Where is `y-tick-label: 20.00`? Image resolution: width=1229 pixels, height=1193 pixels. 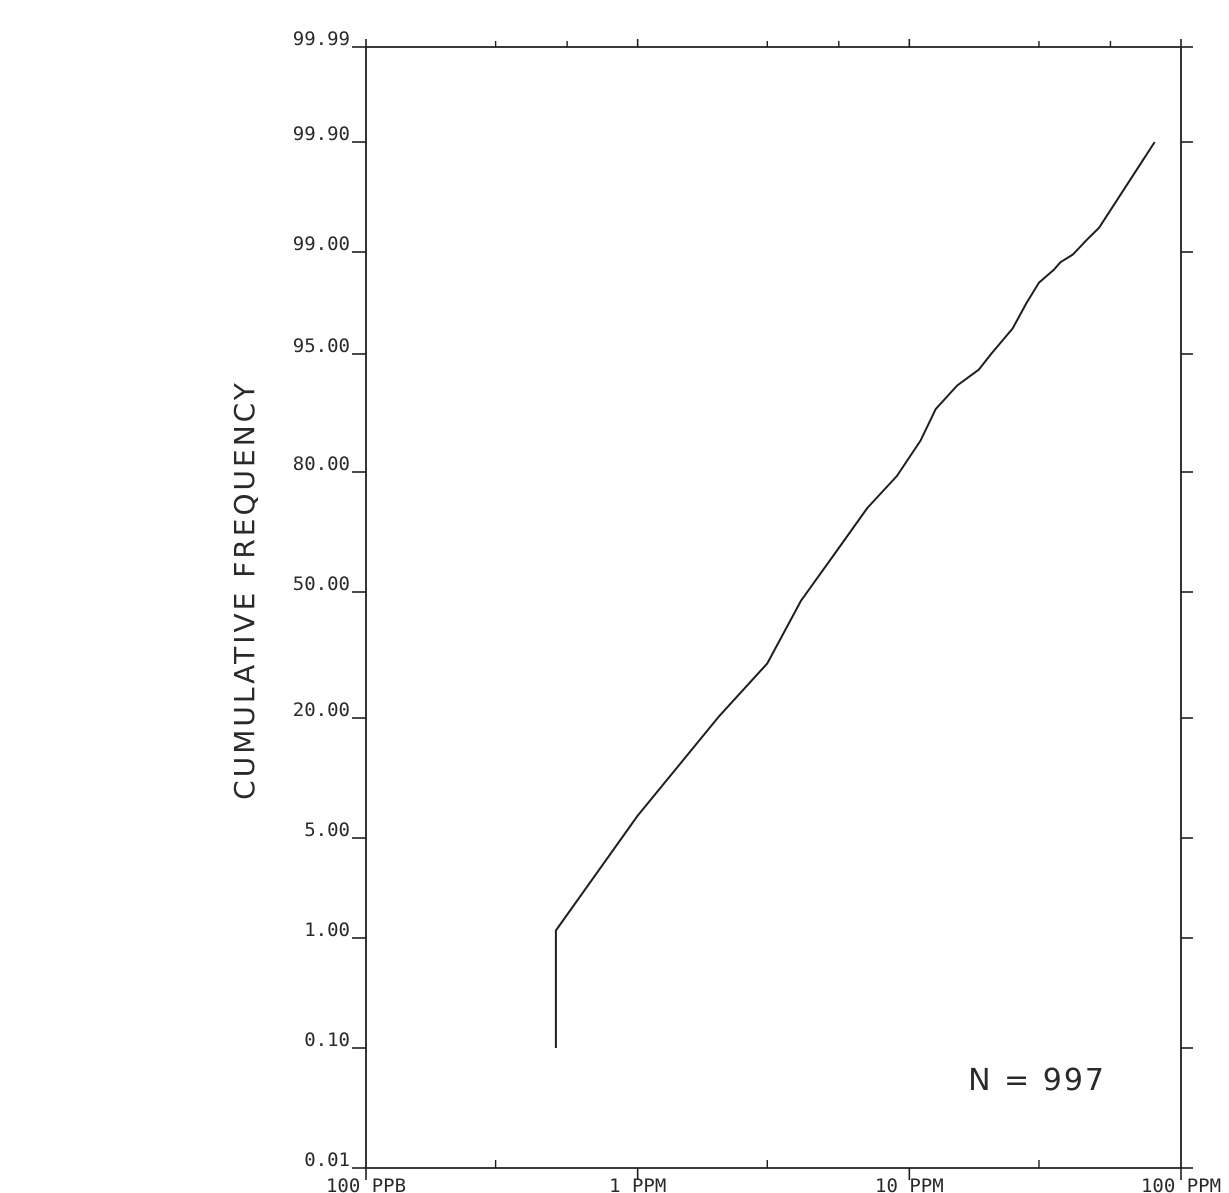 y-tick-label: 20.00 is located at coordinates (321, 710).